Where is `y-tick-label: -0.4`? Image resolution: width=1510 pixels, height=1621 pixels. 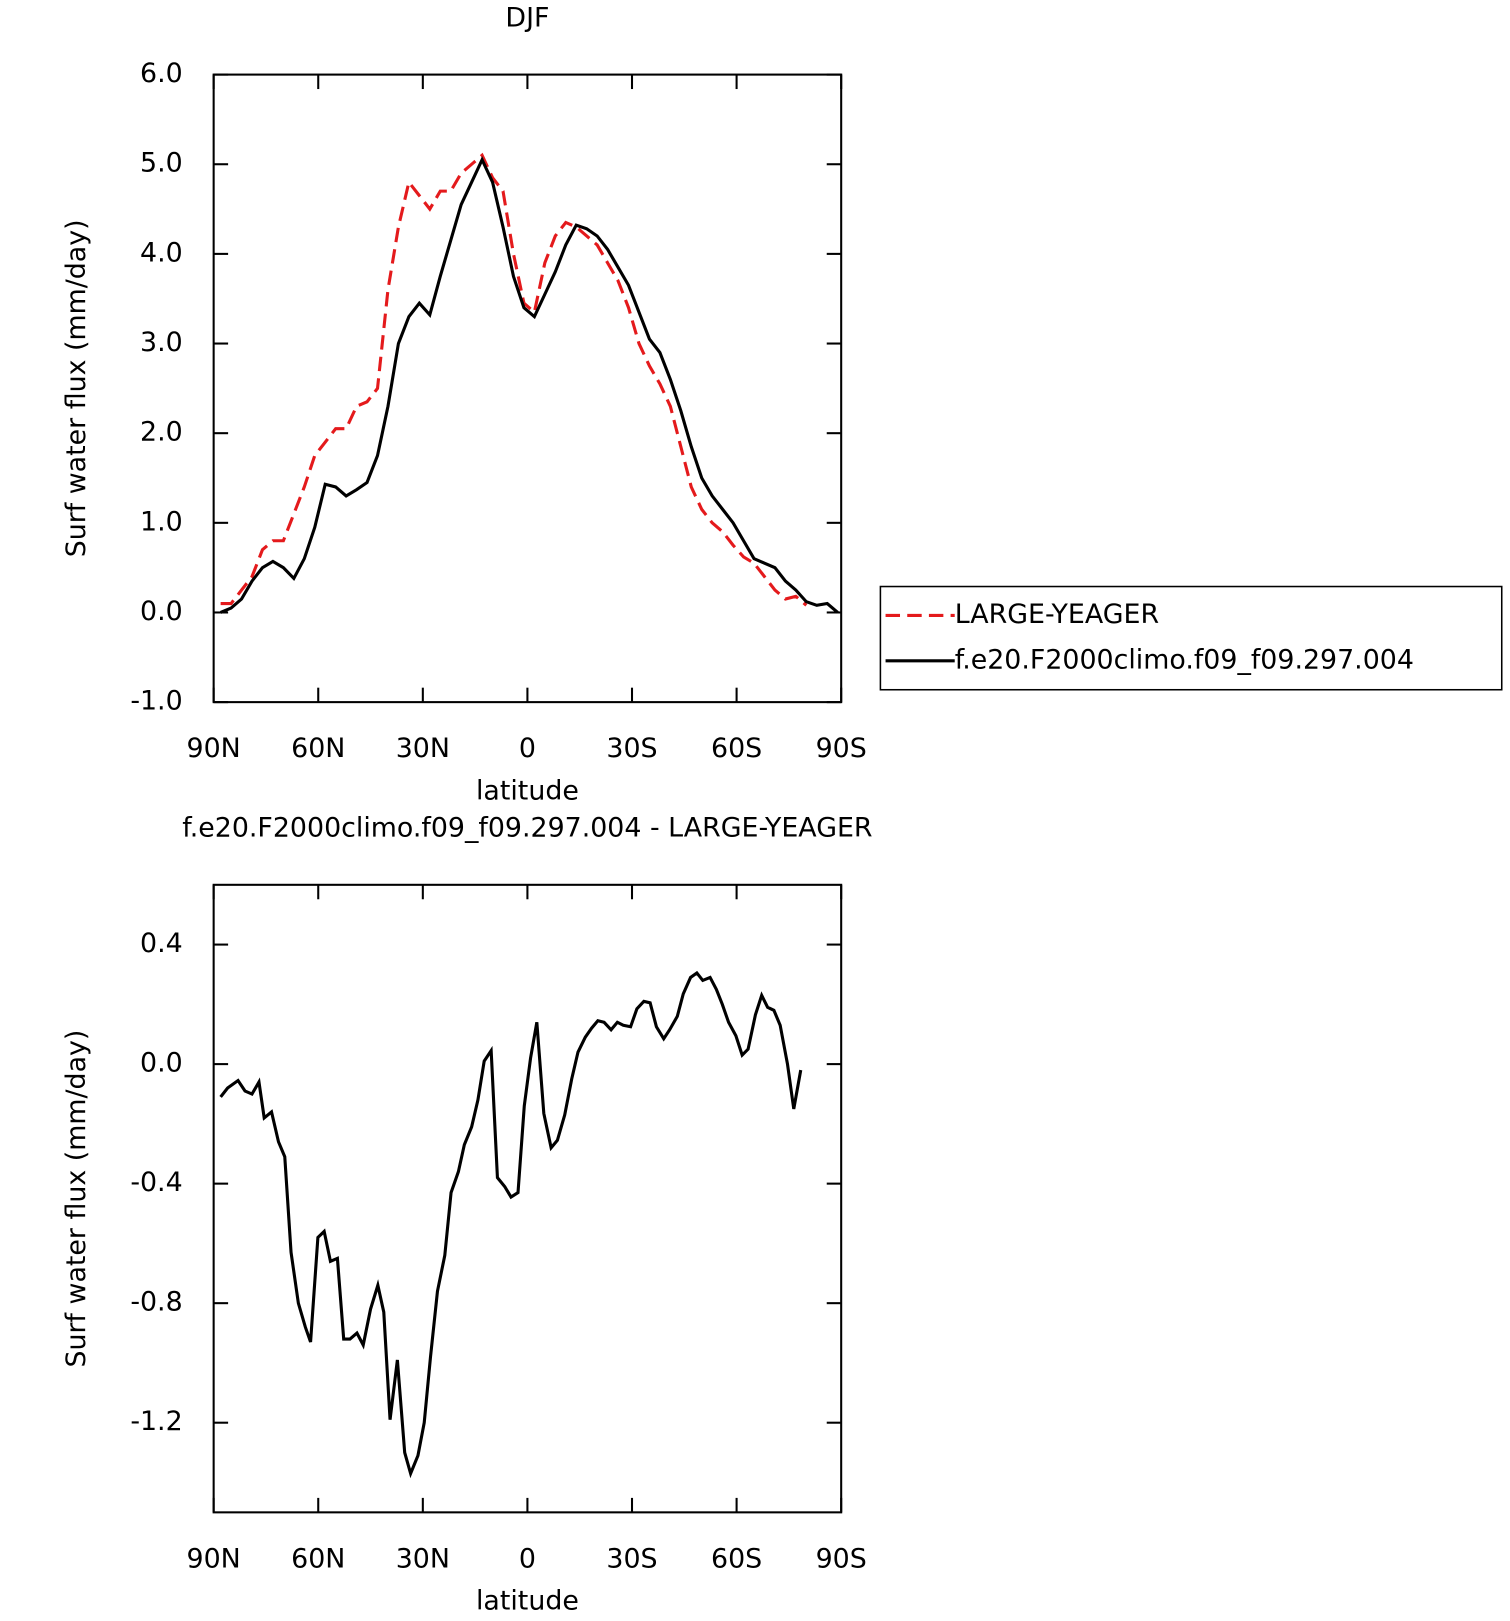 y-tick-label: -0.4 is located at coordinates (156, 1182).